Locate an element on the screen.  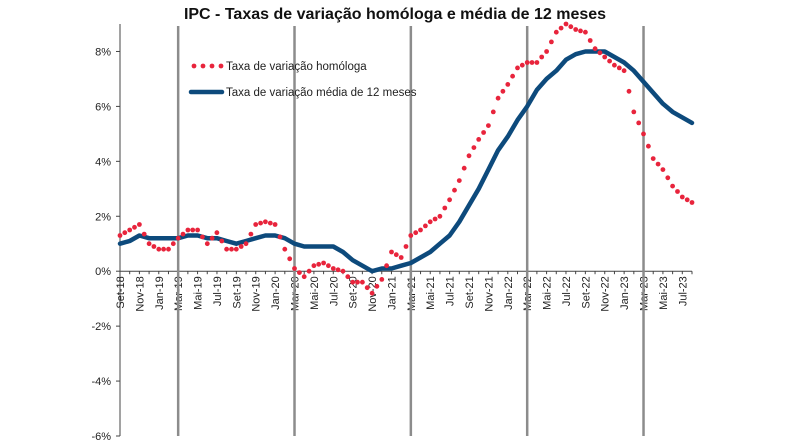
x-tick-label: Set-18 is located at coordinates (121, 292).